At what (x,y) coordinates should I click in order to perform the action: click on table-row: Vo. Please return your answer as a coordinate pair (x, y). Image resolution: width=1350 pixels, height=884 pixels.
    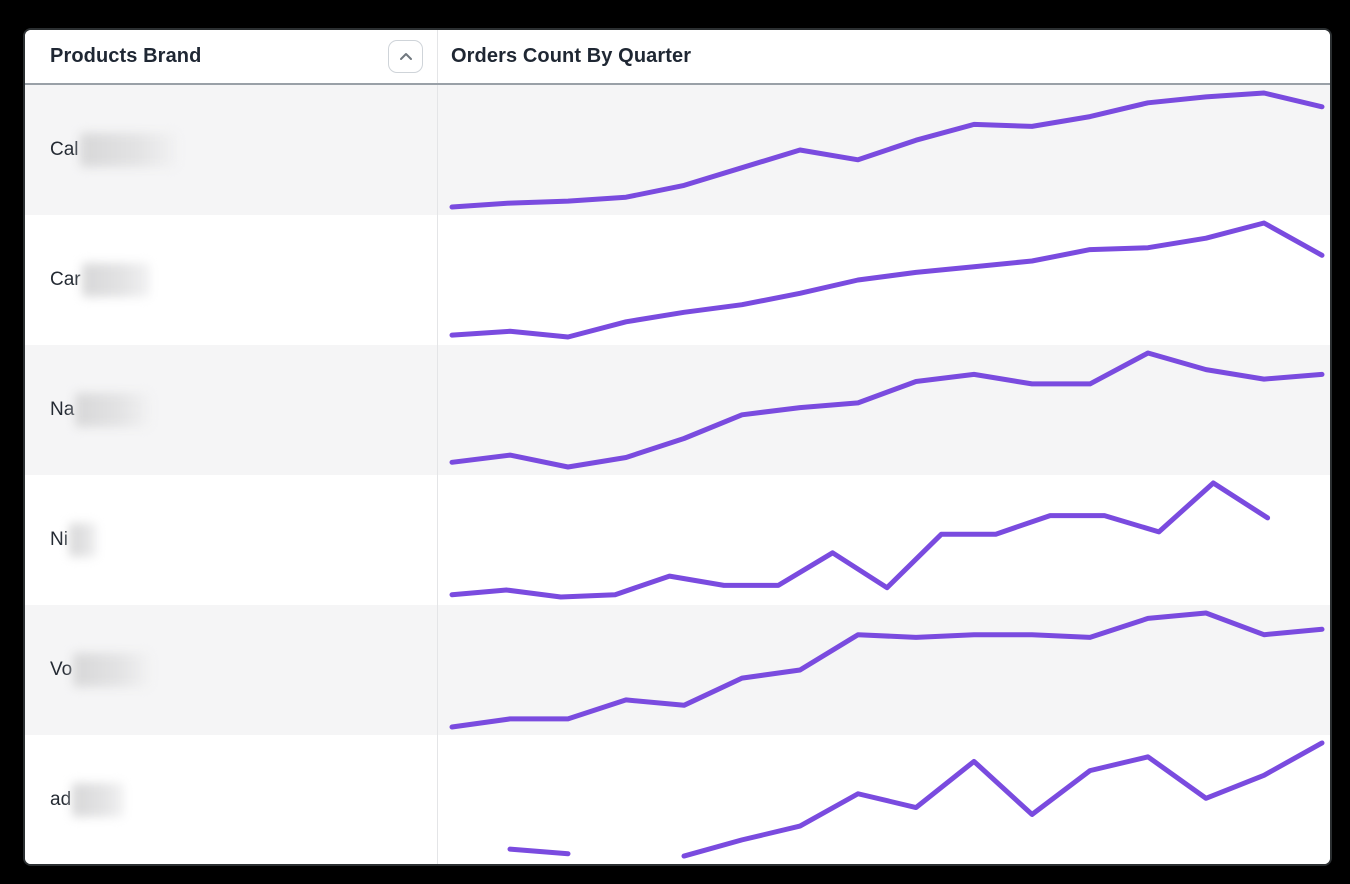
    Looking at the image, I should click on (677, 670).